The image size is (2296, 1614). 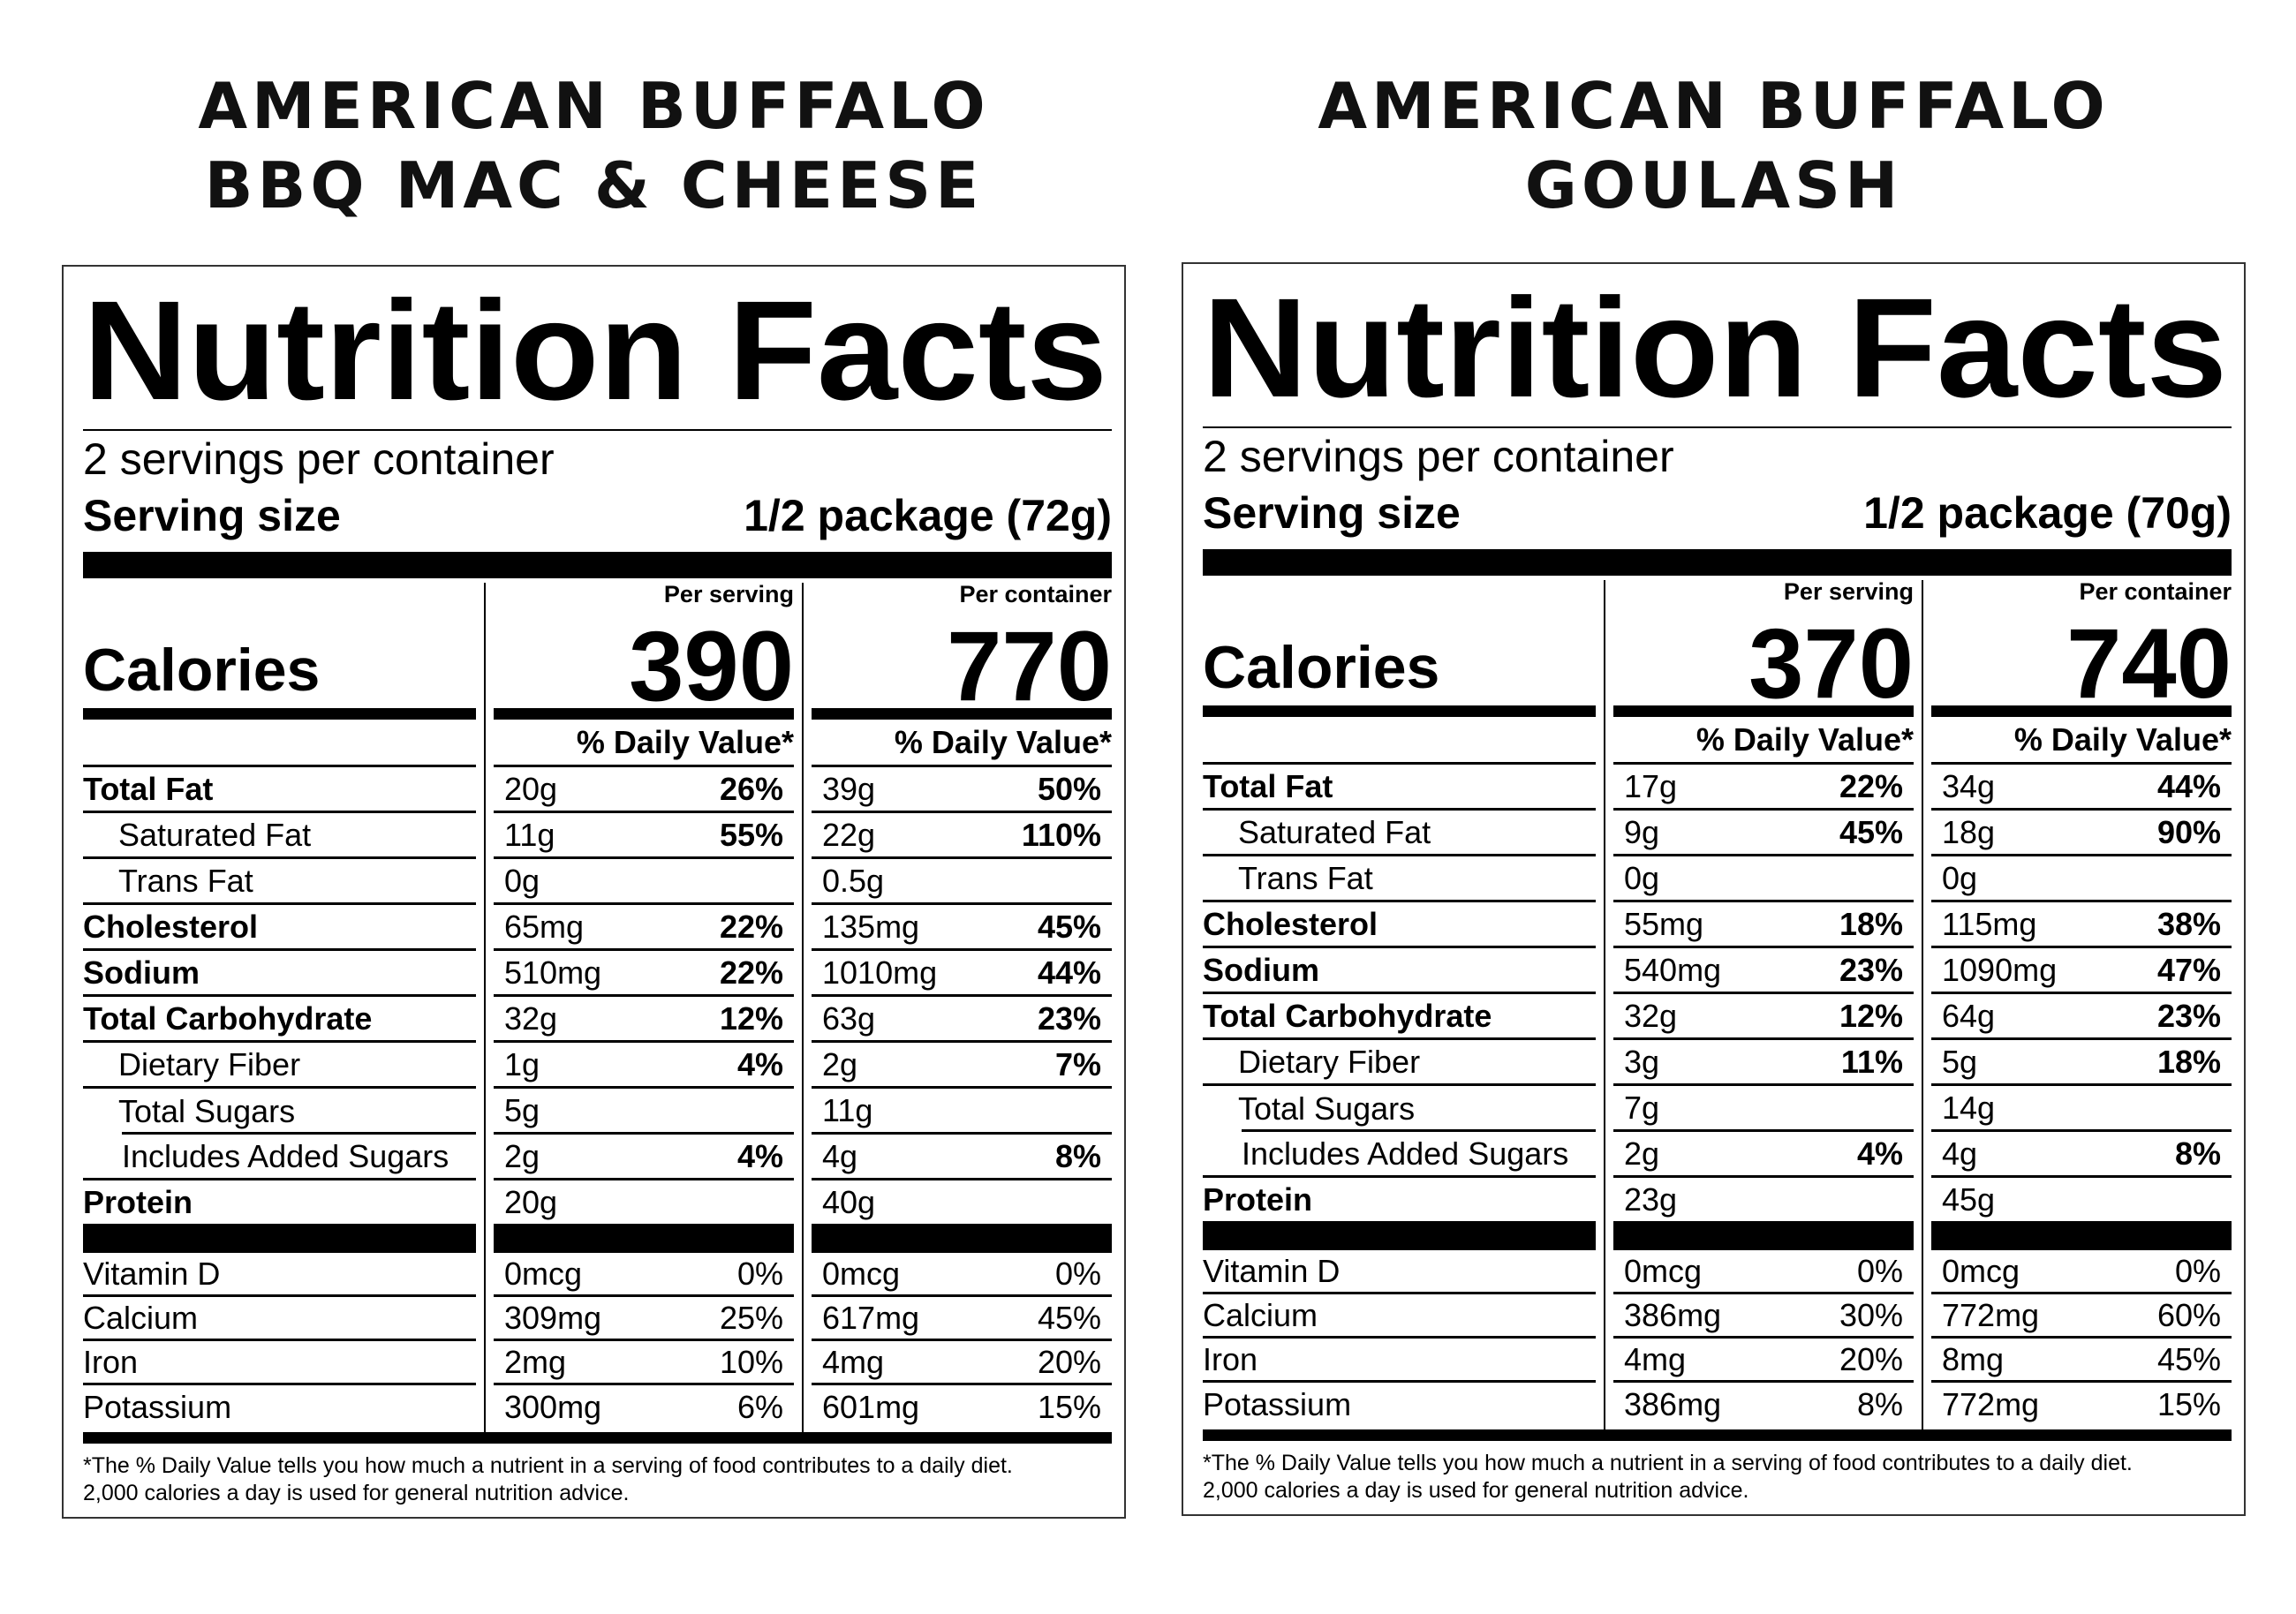 What do you see at coordinates (1969, 785) in the screenshot?
I see `amount: 34g` at bounding box center [1969, 785].